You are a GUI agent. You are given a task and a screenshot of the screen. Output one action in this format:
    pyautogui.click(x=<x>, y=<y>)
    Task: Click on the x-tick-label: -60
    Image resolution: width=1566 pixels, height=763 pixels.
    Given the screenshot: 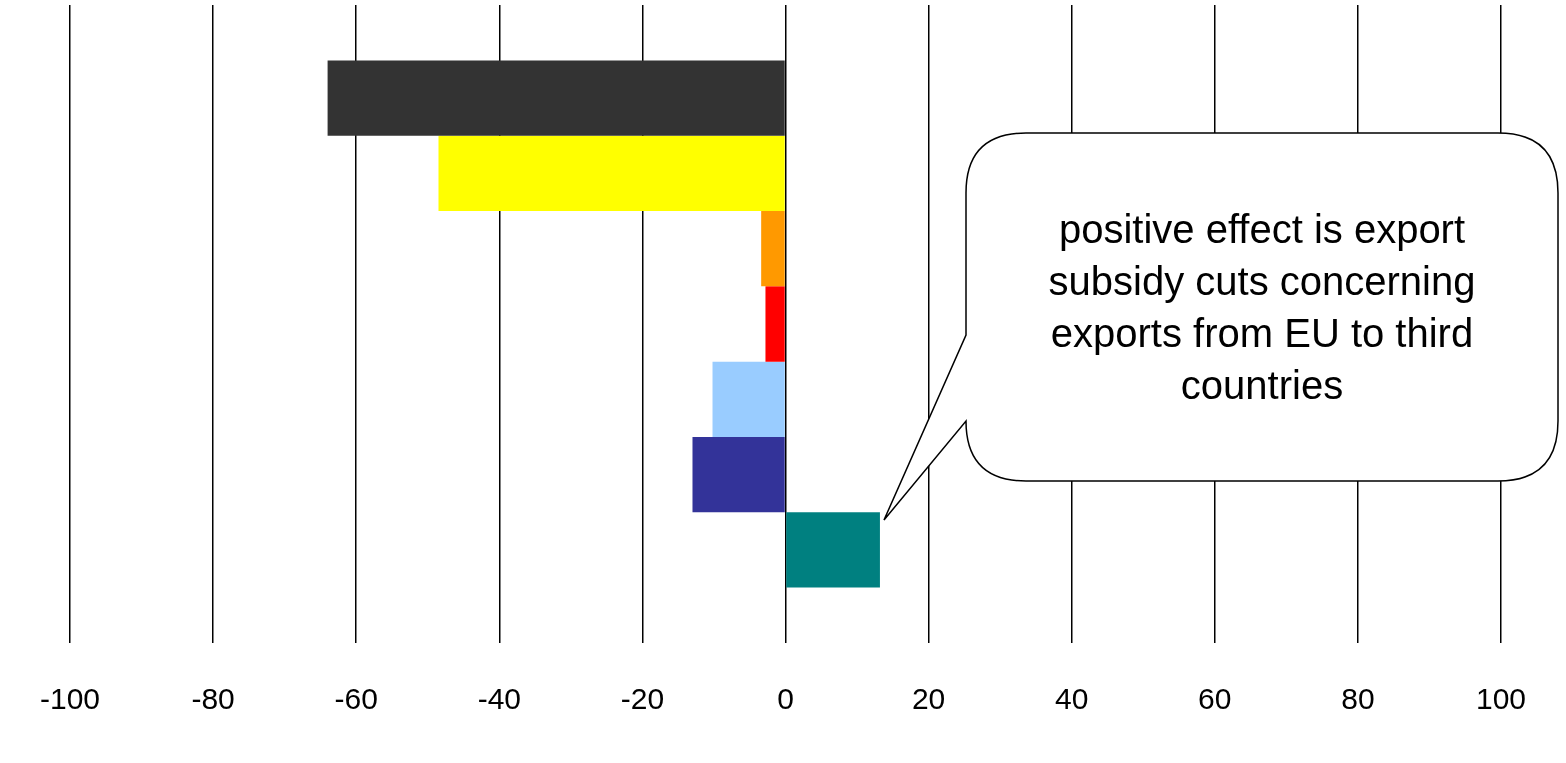 What is the action you would take?
    pyautogui.click(x=356, y=699)
    